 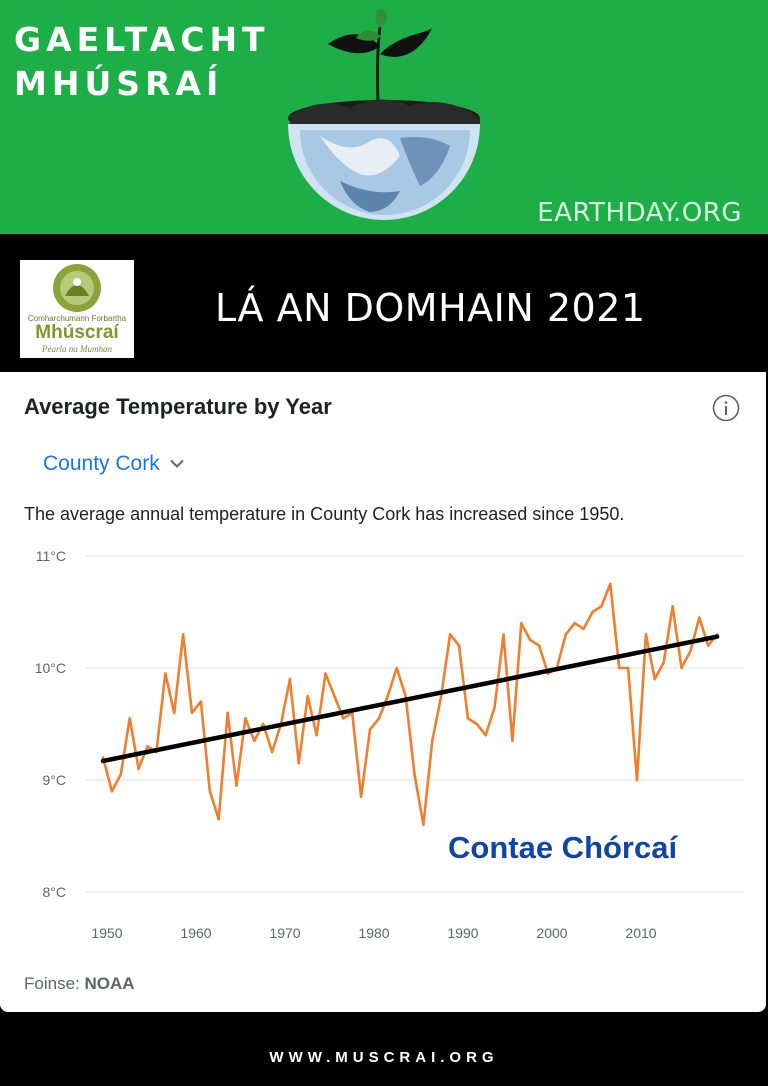 What do you see at coordinates (77, 318) in the screenshot?
I see `logo-subtitle: Comharchumann Forbartha` at bounding box center [77, 318].